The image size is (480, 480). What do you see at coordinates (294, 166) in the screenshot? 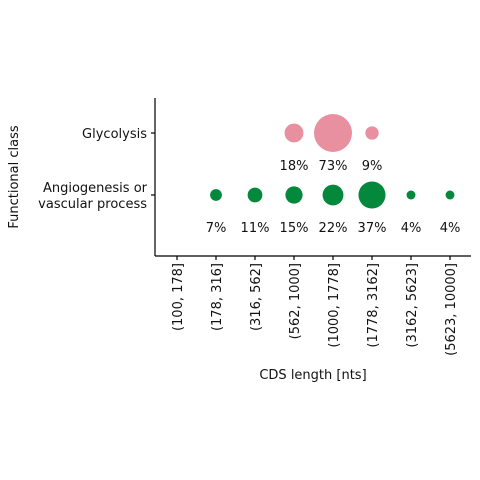
I see `percent-label: 18%` at bounding box center [294, 166].